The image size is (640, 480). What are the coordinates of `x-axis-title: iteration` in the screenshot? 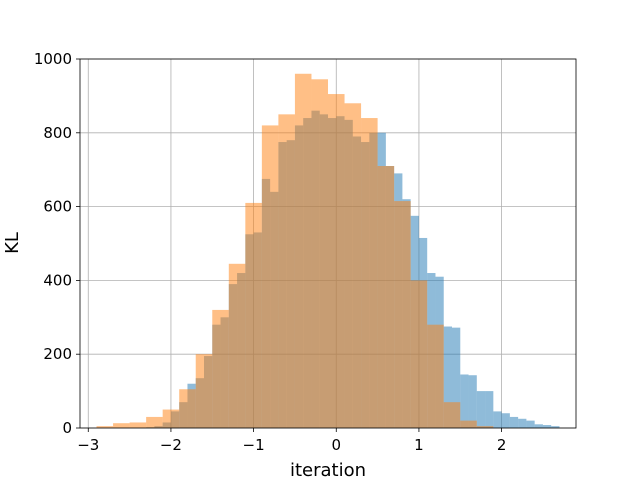 It's located at (328, 470).